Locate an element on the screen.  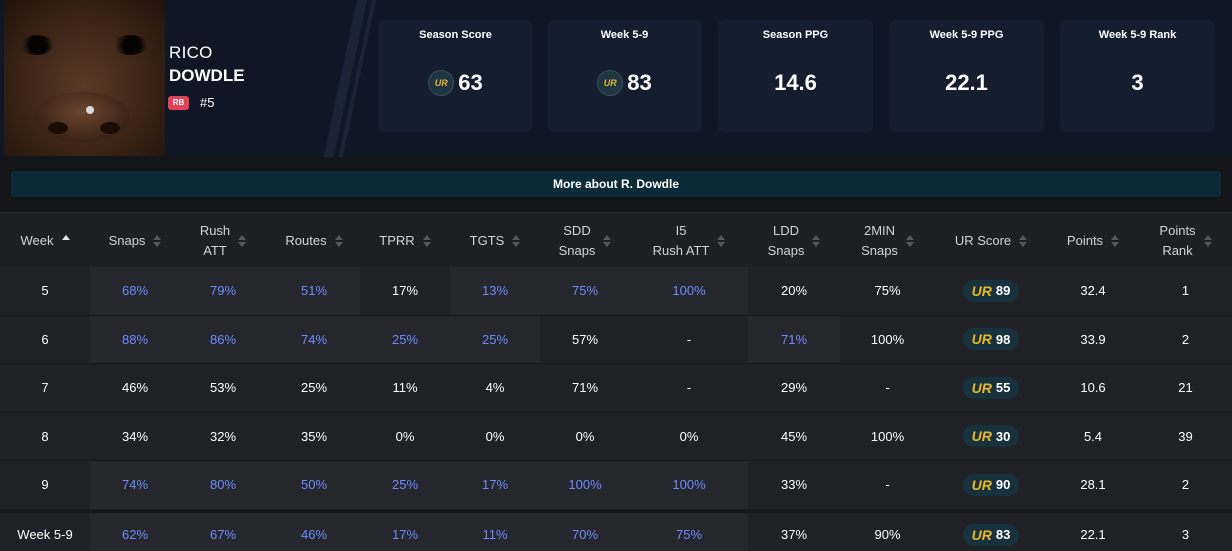
table-cell: 29% is located at coordinates (794, 388).